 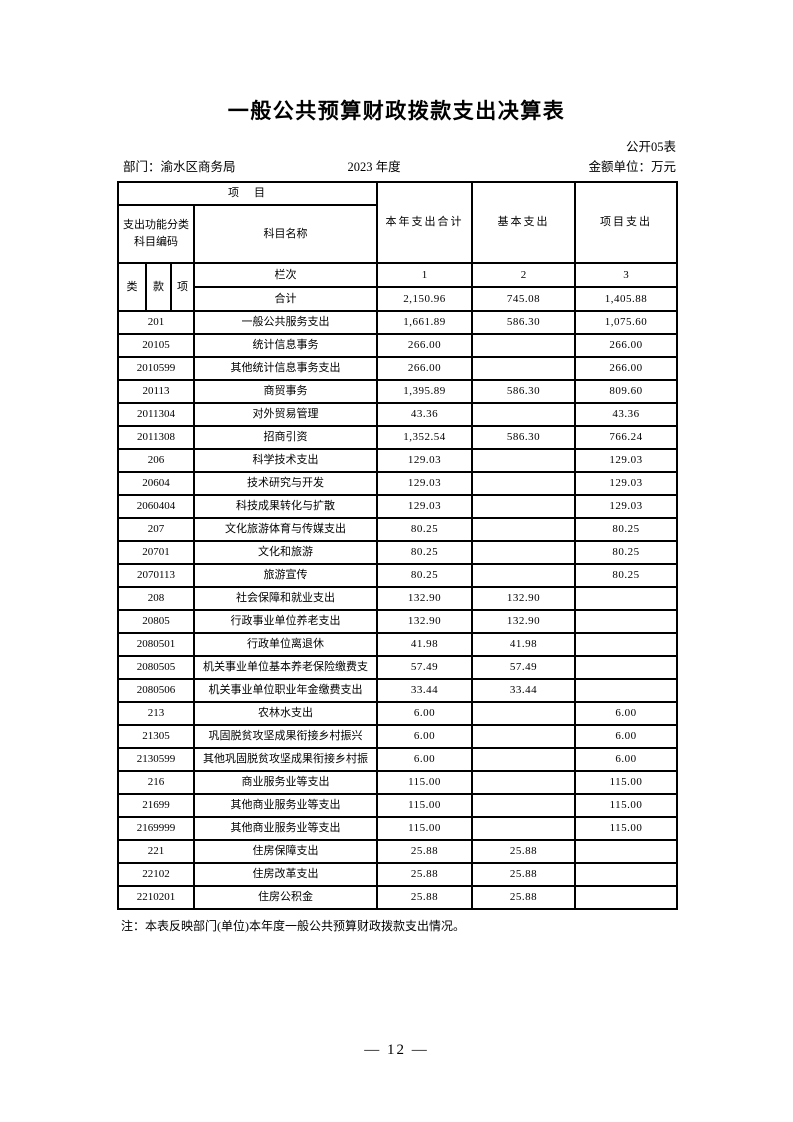 What do you see at coordinates (397, 368) in the screenshot?
I see `table-row: 2010599 其他统计信息事务支出 266.00 266.00` at bounding box center [397, 368].